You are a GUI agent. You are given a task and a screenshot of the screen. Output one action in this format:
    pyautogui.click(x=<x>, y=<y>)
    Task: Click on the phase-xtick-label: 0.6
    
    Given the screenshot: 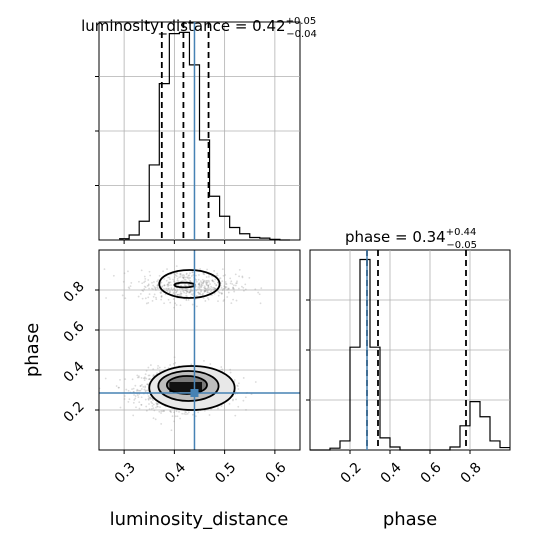 What is the action you would take?
    pyautogui.click(x=431, y=473)
    